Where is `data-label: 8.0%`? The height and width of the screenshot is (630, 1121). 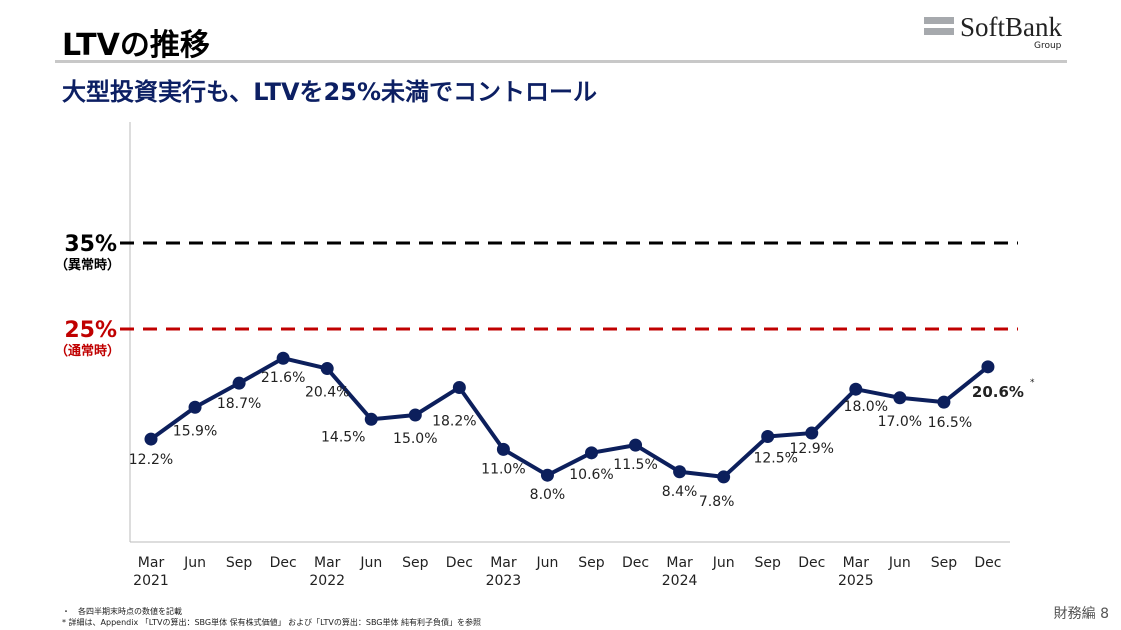 data-label: 8.0% is located at coordinates (548, 495).